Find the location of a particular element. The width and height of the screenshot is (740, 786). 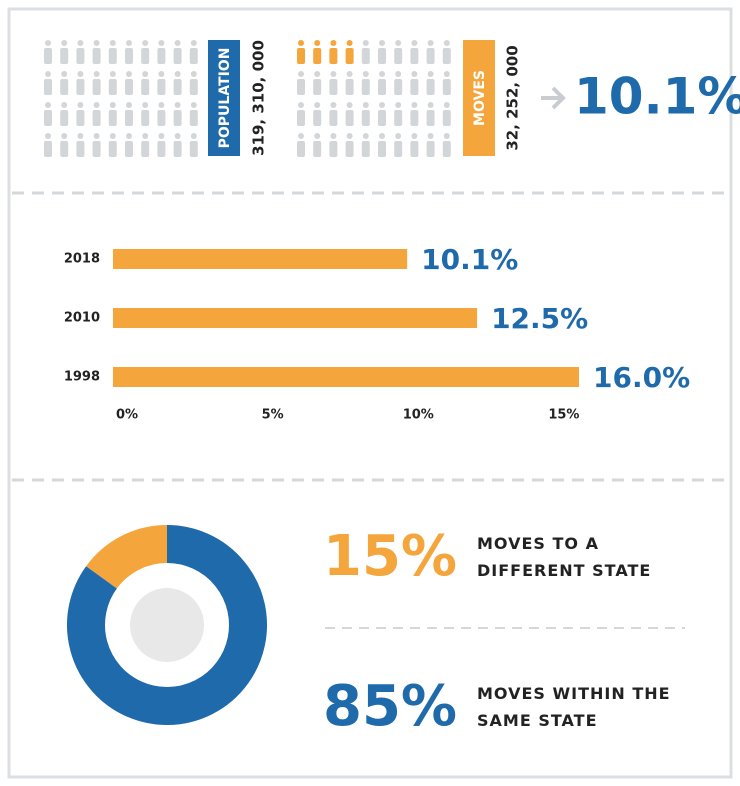

percent-label: 85% is located at coordinates (390, 706).